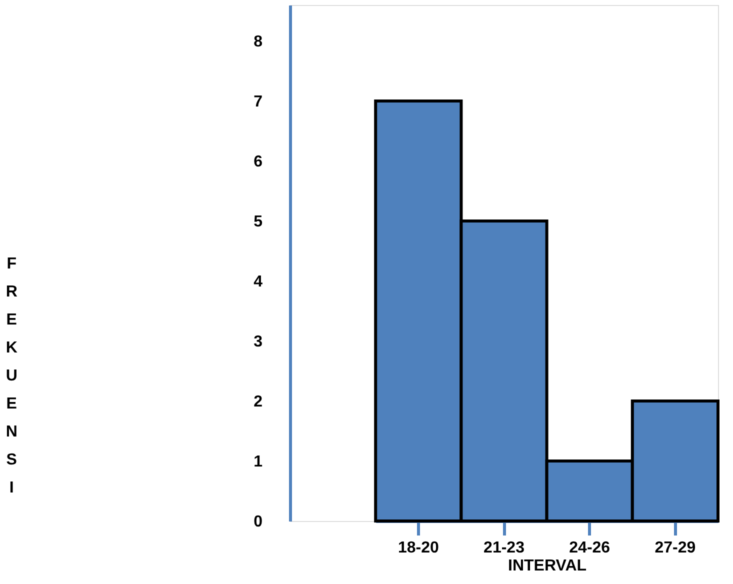 The height and width of the screenshot is (584, 733). I want to click on y-tick-label: 2, so click(258, 402).